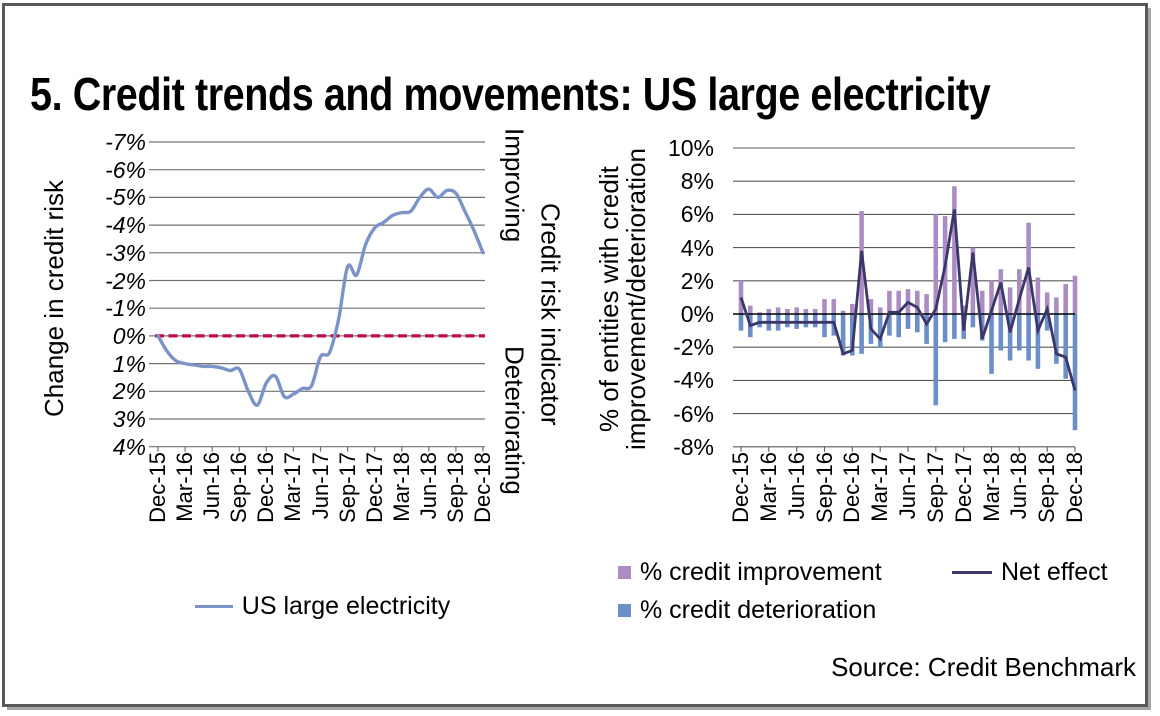  What do you see at coordinates (125, 252) in the screenshot?
I see `left-y-tick--3%: -3%` at bounding box center [125, 252].